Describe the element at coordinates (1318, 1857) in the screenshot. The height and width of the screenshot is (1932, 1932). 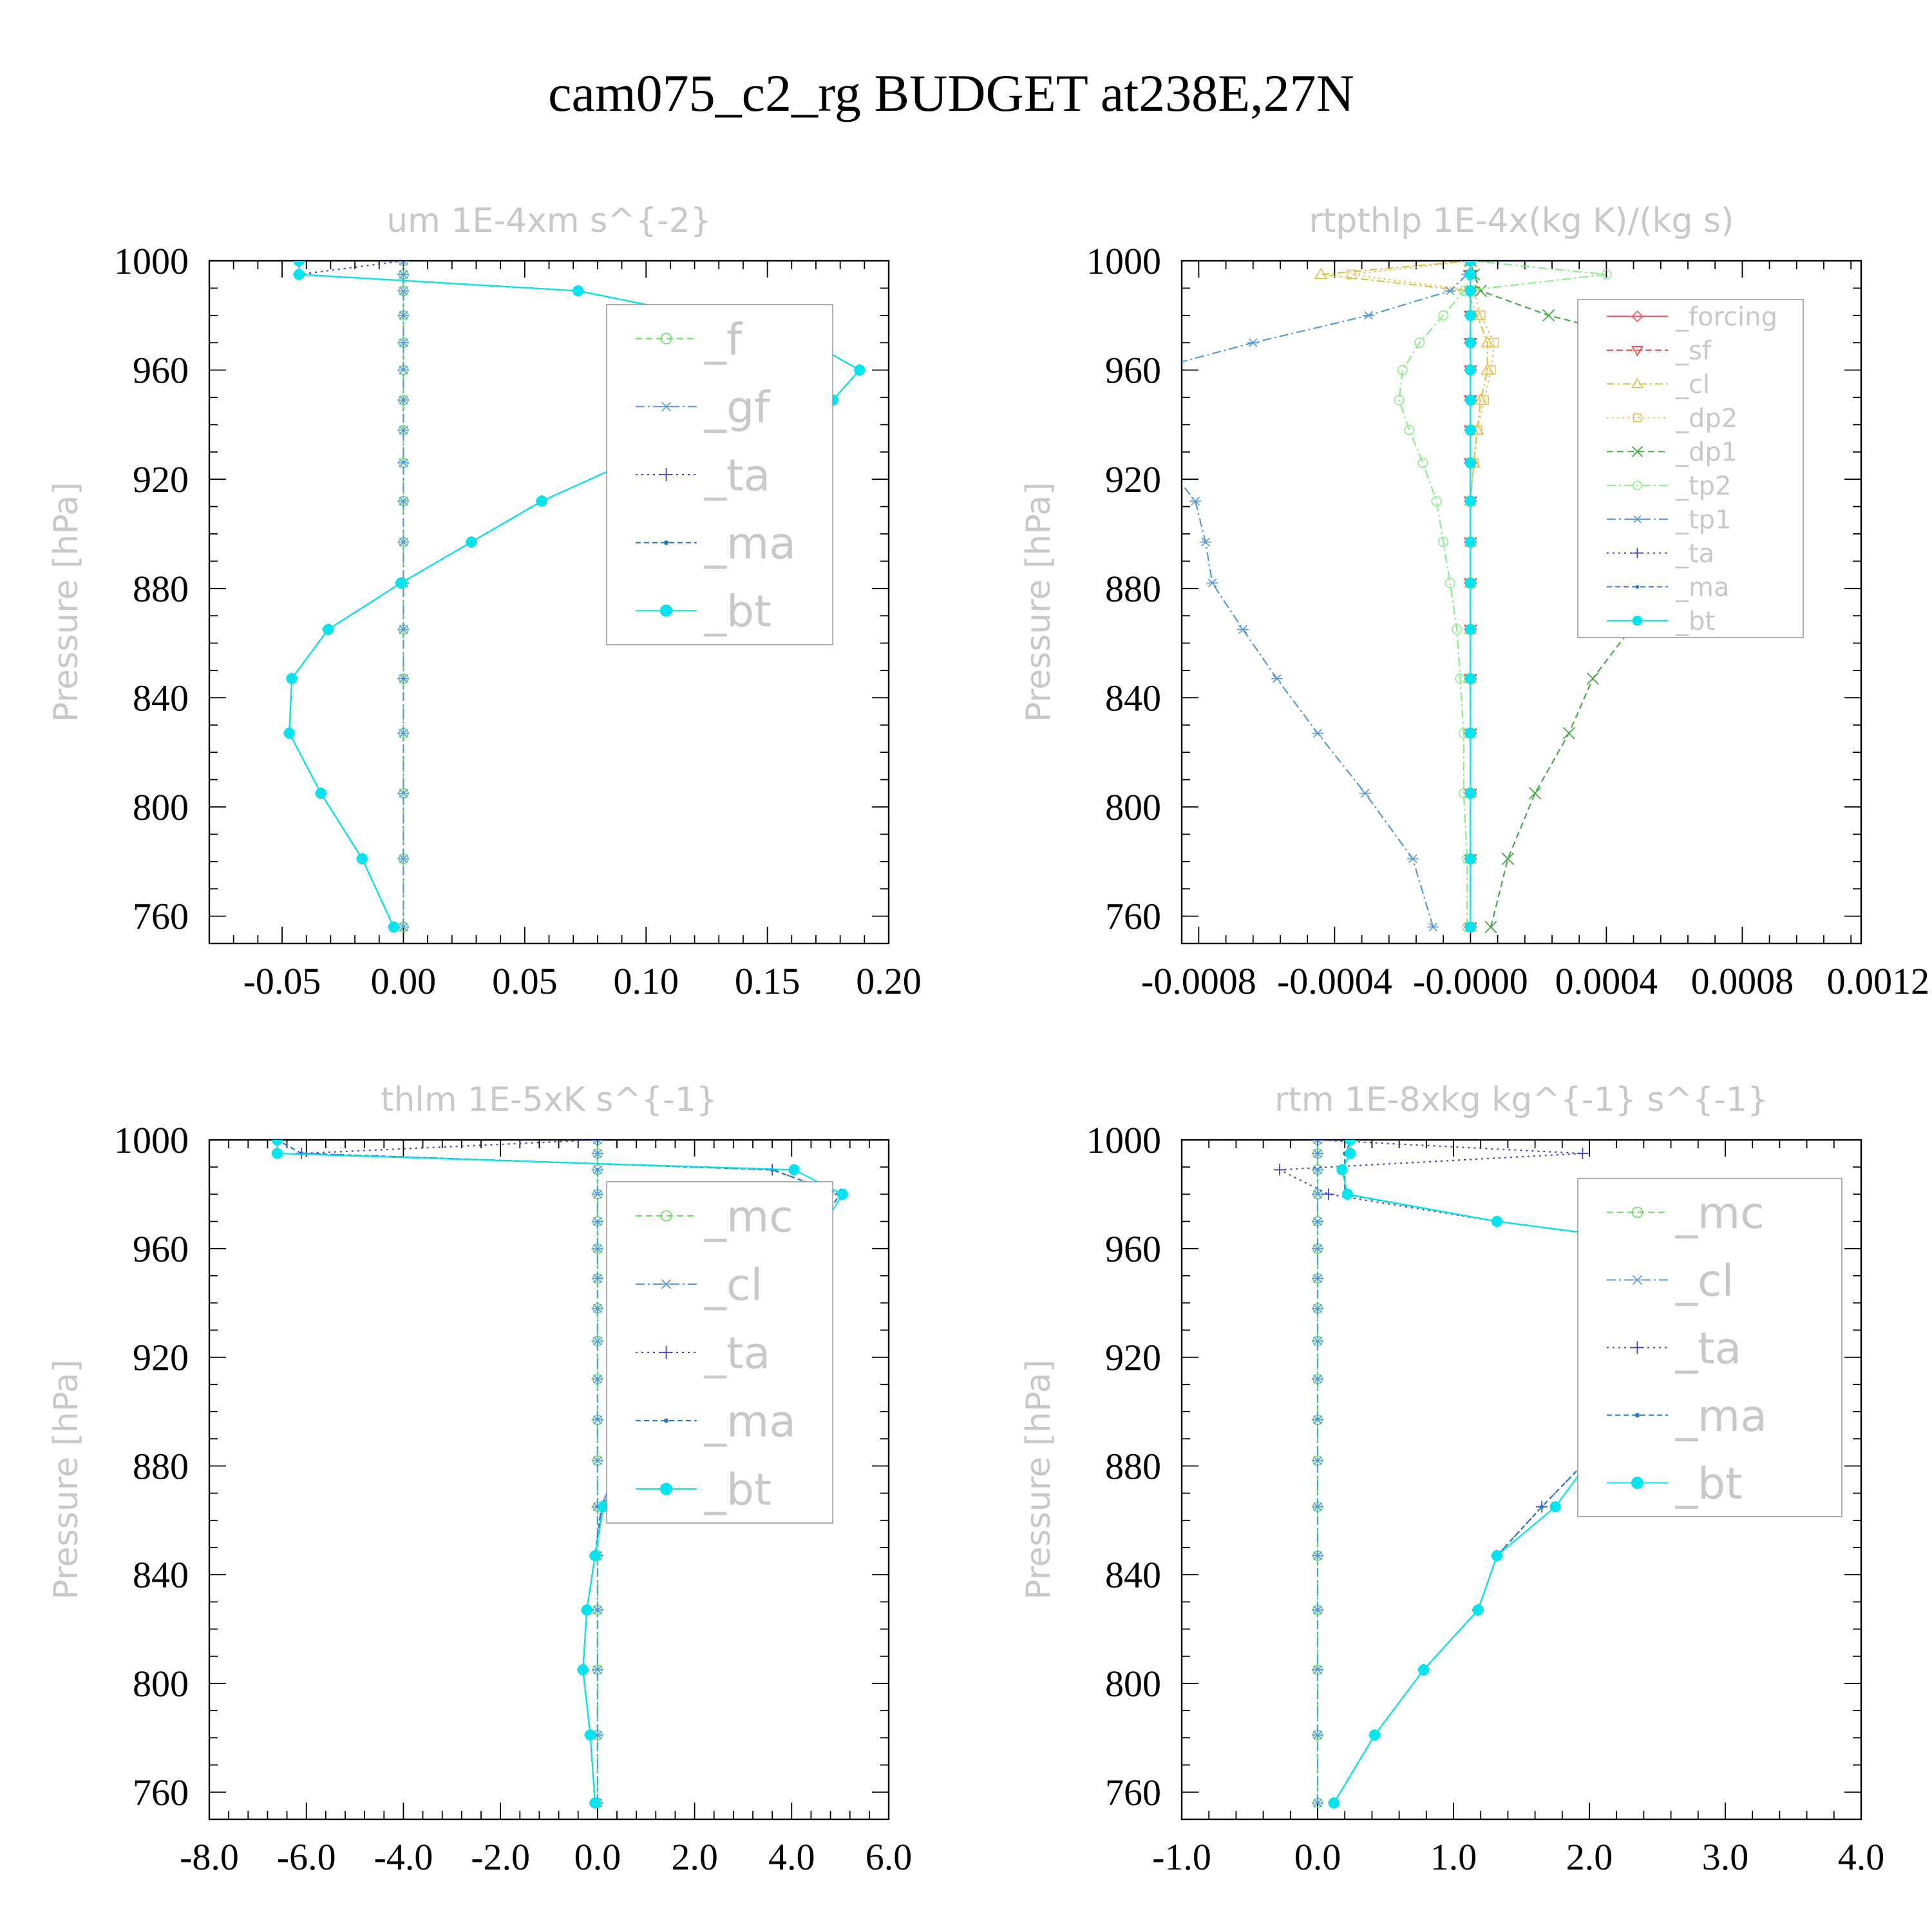
I see `x-tick-label: 0.0` at that location.